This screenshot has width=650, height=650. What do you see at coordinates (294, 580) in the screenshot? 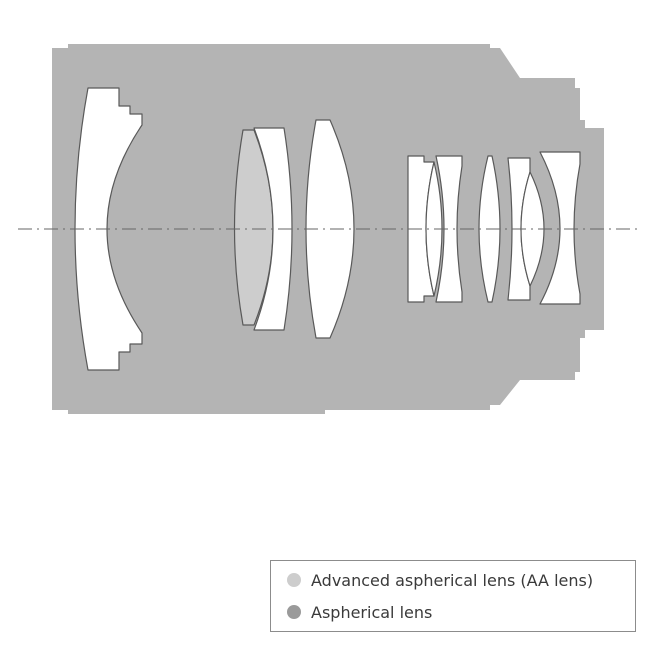
I see `aa-lens-swatch-icon` at bounding box center [294, 580].